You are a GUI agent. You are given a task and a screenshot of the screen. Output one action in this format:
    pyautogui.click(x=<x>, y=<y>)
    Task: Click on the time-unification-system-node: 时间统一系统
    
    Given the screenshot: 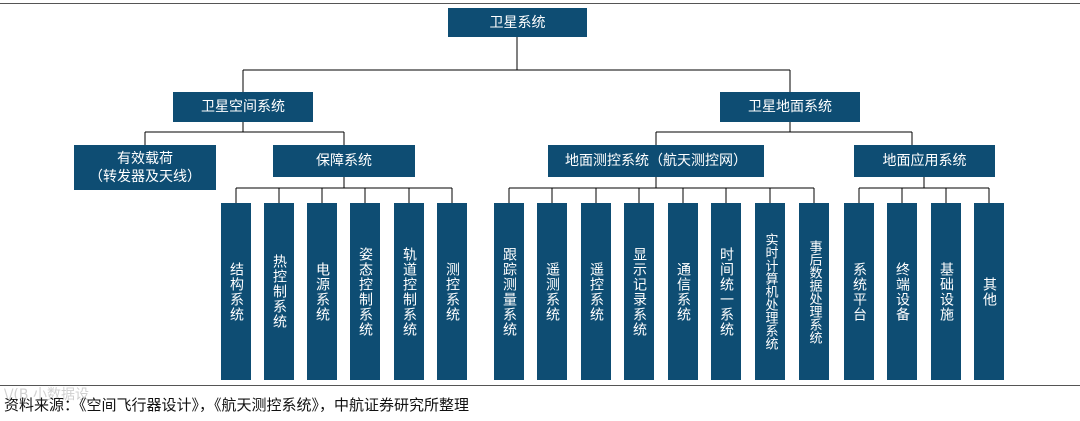 What is the action you would take?
    pyautogui.click(x=726, y=291)
    